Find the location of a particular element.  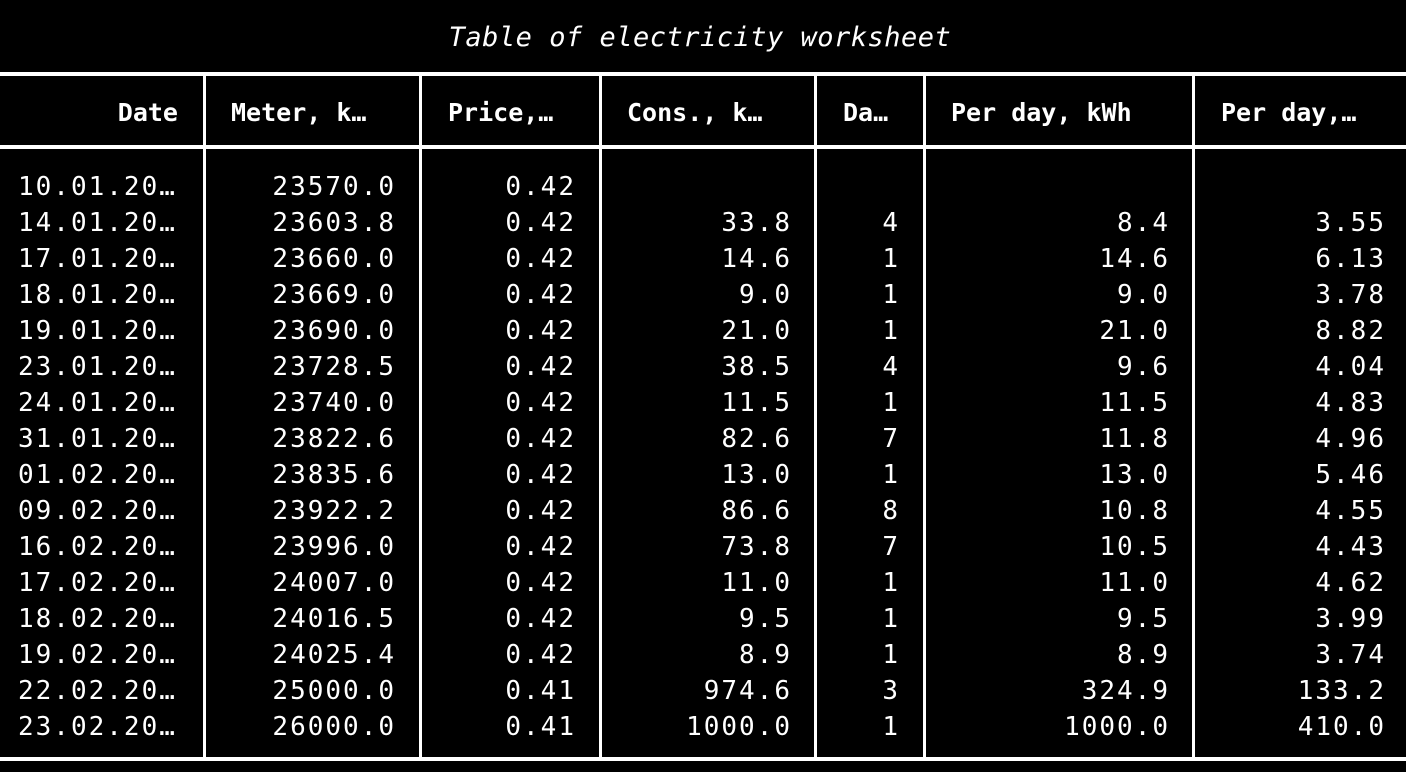

table-row: 10.01.20… 23570.0 0.42 is located at coordinates (703, 187).